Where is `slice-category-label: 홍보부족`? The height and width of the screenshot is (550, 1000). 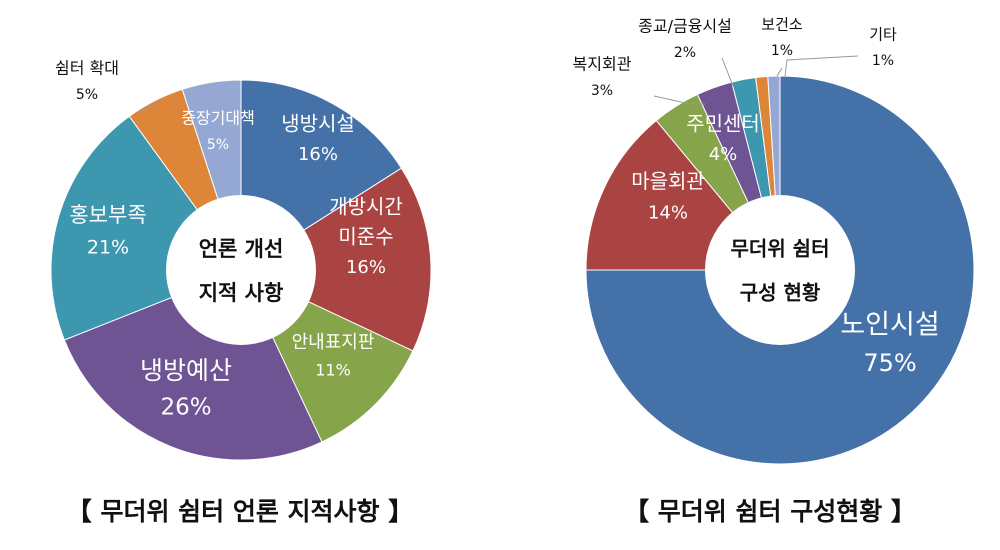
slice-category-label: 홍보부족 is located at coordinates (107, 215).